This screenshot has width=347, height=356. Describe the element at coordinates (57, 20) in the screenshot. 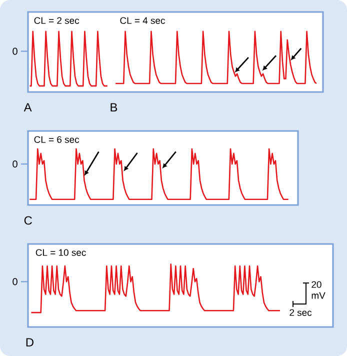

I see `text: CL = 2 sec` at that location.